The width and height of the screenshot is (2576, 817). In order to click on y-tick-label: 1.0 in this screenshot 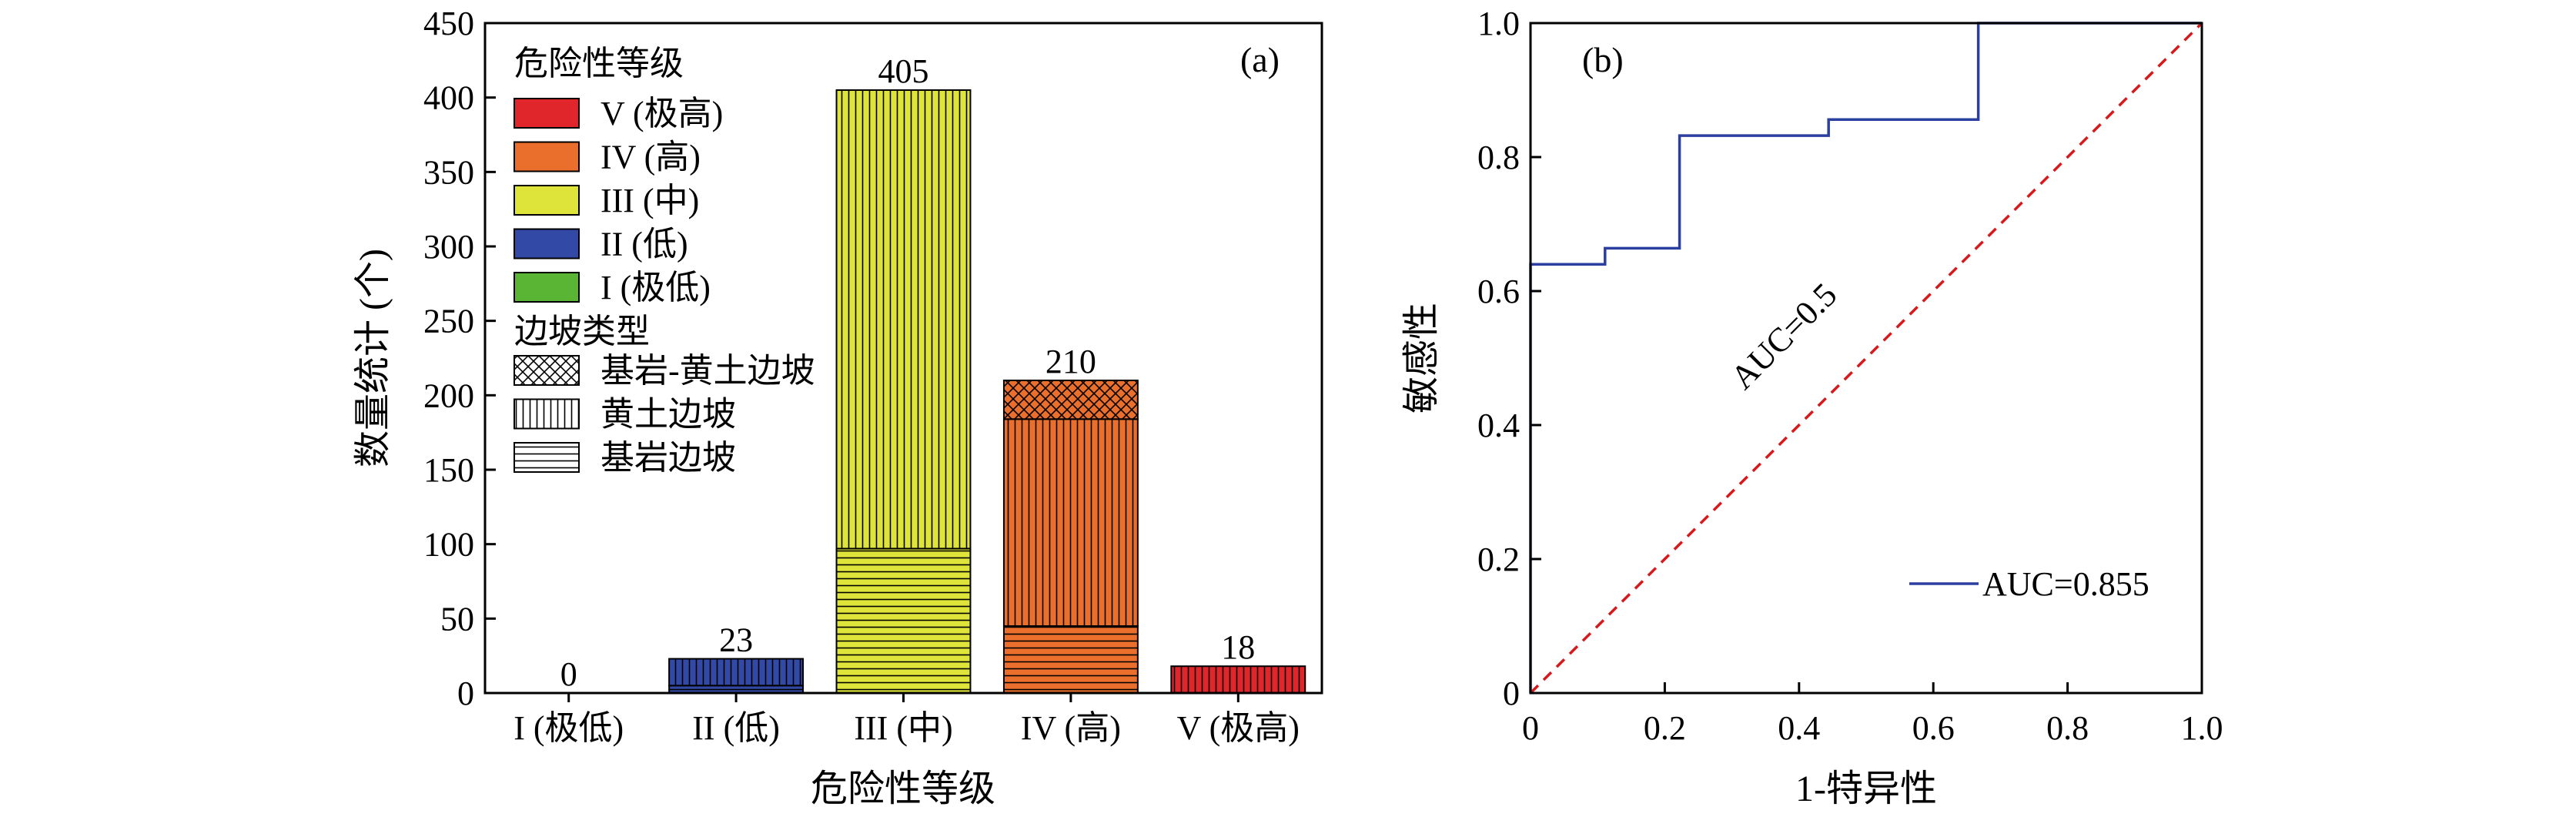, I will do `click(1498, 23)`.